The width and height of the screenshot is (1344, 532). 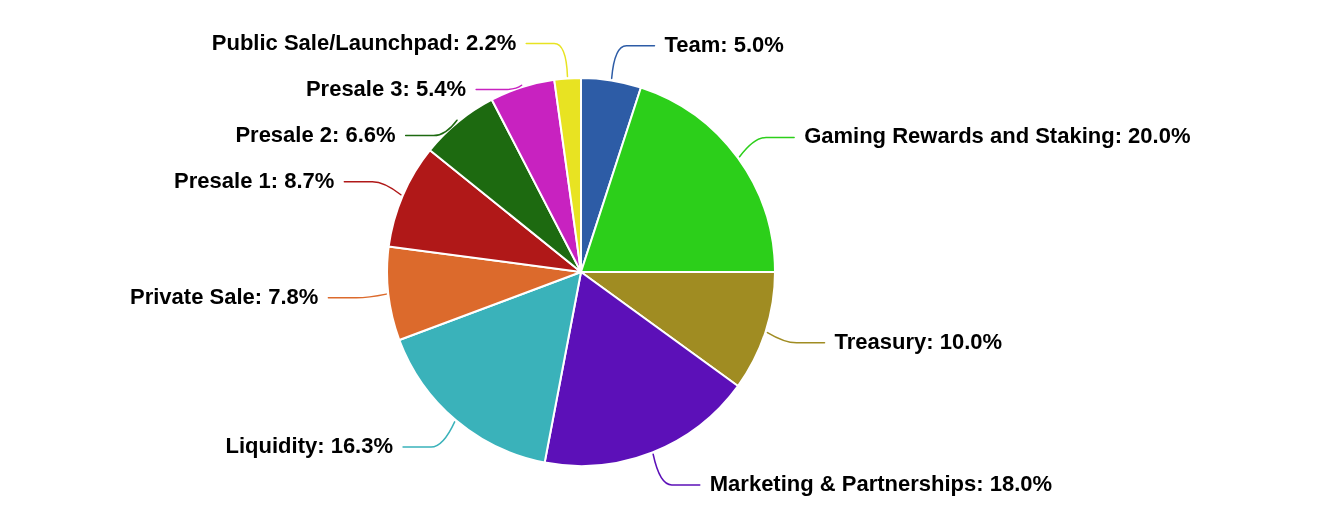 What do you see at coordinates (724, 44) in the screenshot?
I see `slice-label: Team: 5.0%` at bounding box center [724, 44].